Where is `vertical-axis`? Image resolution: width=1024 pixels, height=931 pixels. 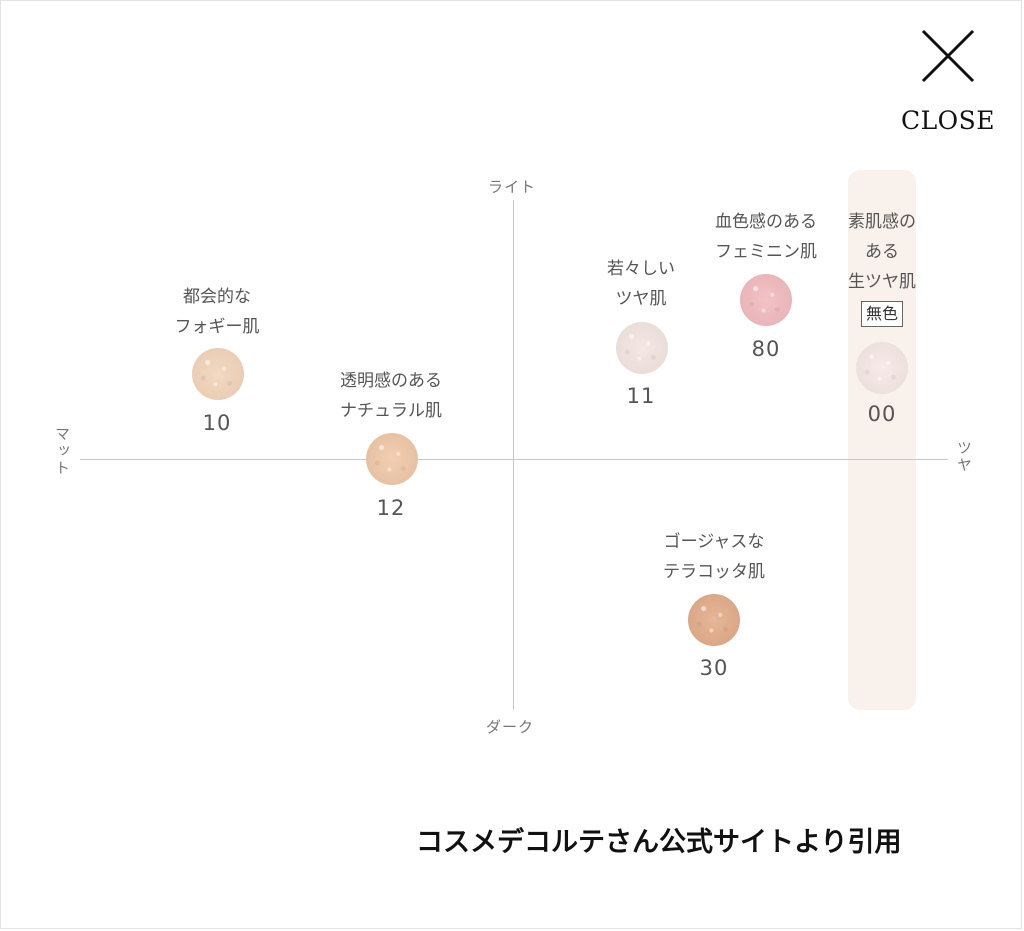
vertical-axis is located at coordinates (513, 455).